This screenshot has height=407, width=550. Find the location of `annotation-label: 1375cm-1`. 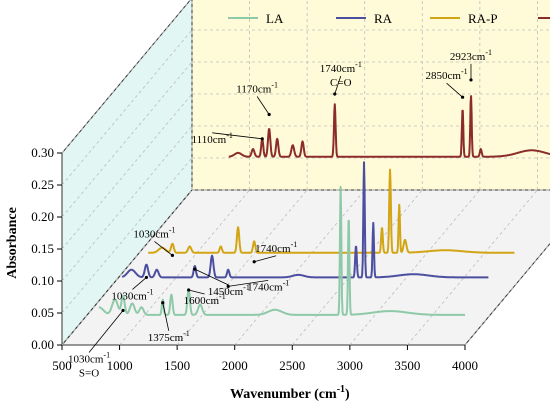

annotation-label: 1375cm-1 is located at coordinates (169, 336).